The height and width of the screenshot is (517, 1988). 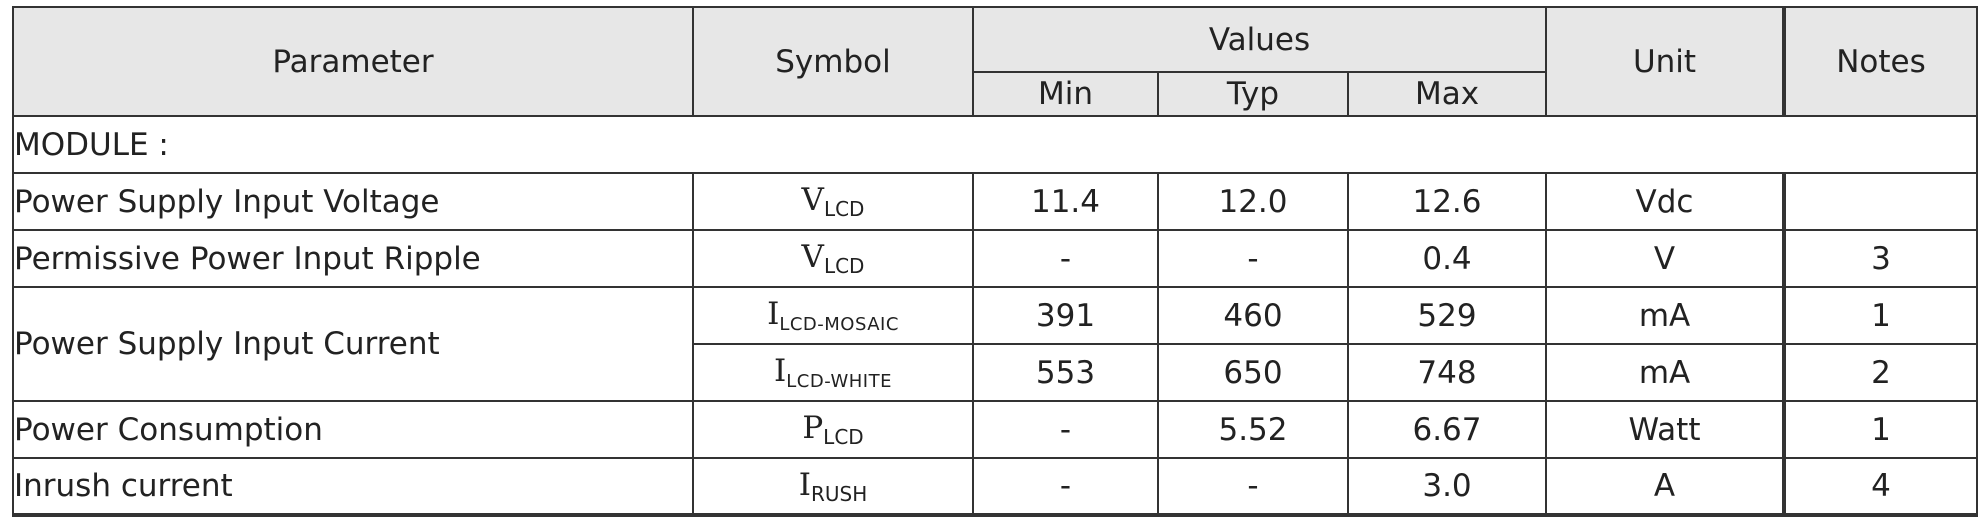 I want to click on min-cell: 553, so click(x=1065, y=372).